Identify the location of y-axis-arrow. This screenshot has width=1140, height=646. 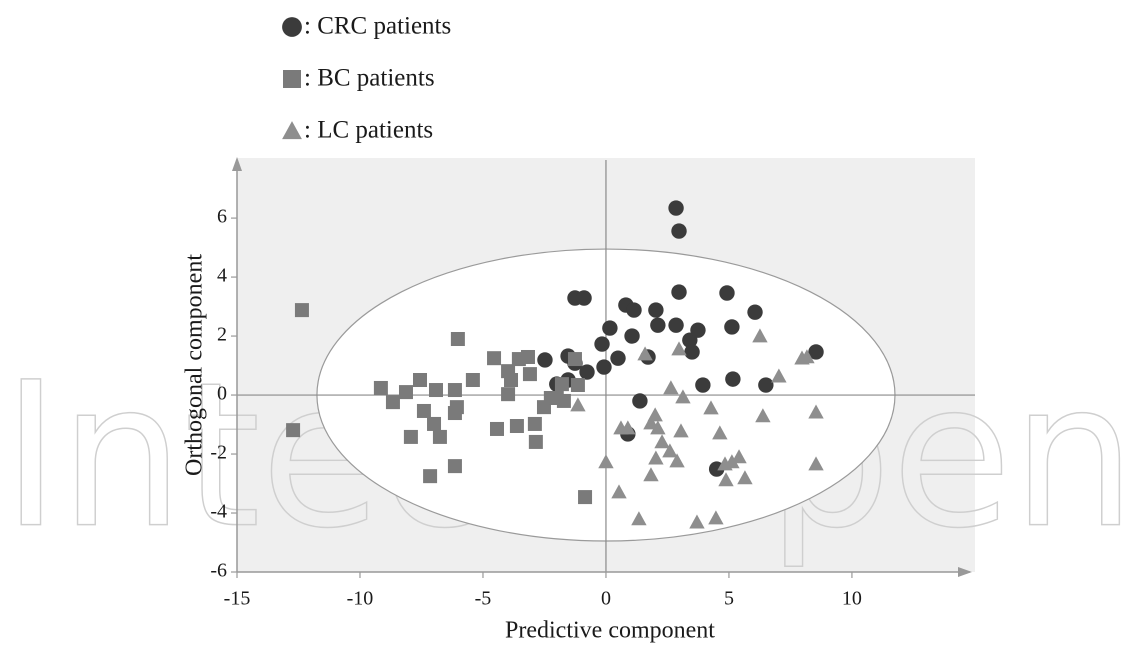
(237, 164).